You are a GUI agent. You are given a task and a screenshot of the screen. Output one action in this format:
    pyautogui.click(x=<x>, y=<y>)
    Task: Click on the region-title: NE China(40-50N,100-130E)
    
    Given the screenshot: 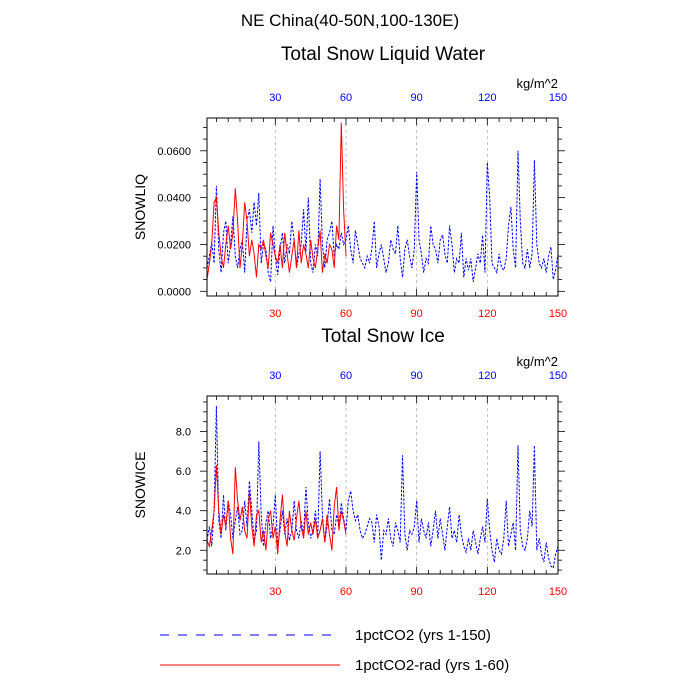 What is the action you would take?
    pyautogui.click(x=350, y=20)
    